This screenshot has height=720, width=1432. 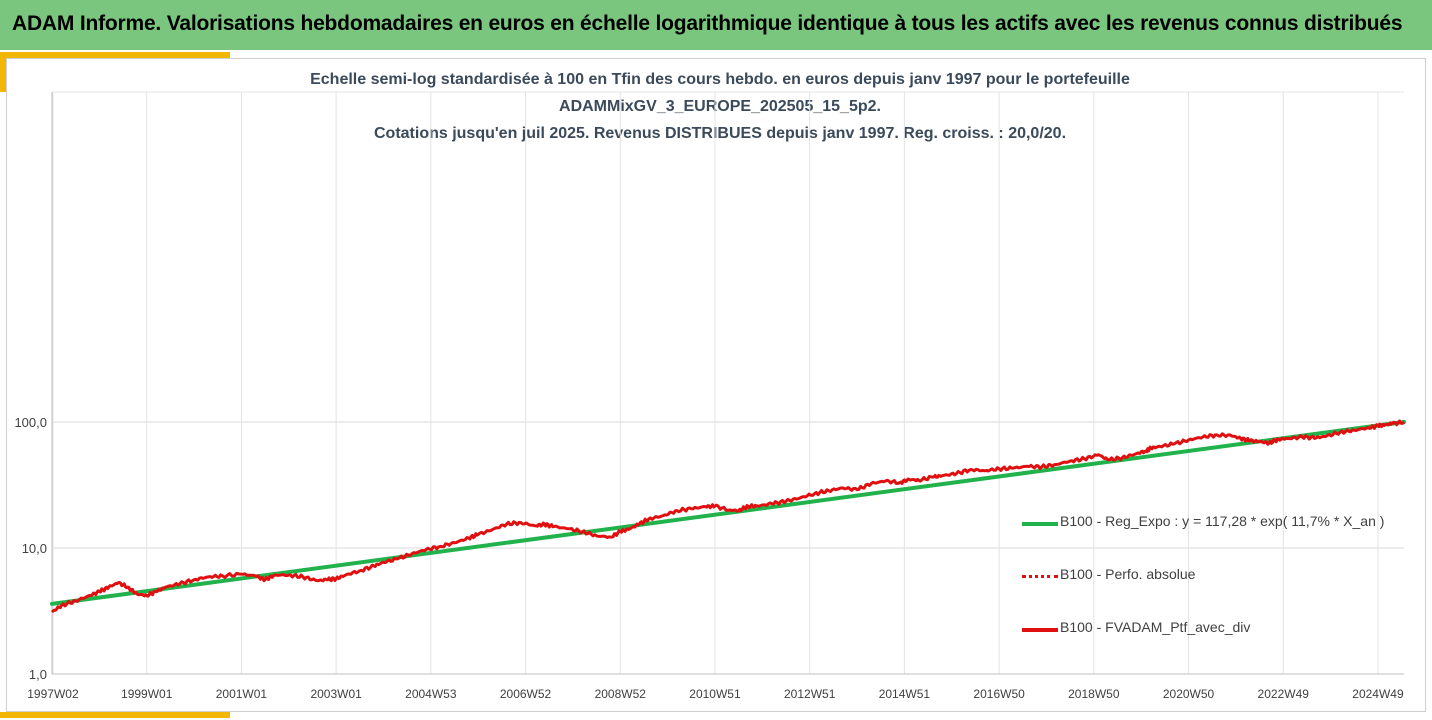 I want to click on accent-bar-left, so click(x=3, y=72).